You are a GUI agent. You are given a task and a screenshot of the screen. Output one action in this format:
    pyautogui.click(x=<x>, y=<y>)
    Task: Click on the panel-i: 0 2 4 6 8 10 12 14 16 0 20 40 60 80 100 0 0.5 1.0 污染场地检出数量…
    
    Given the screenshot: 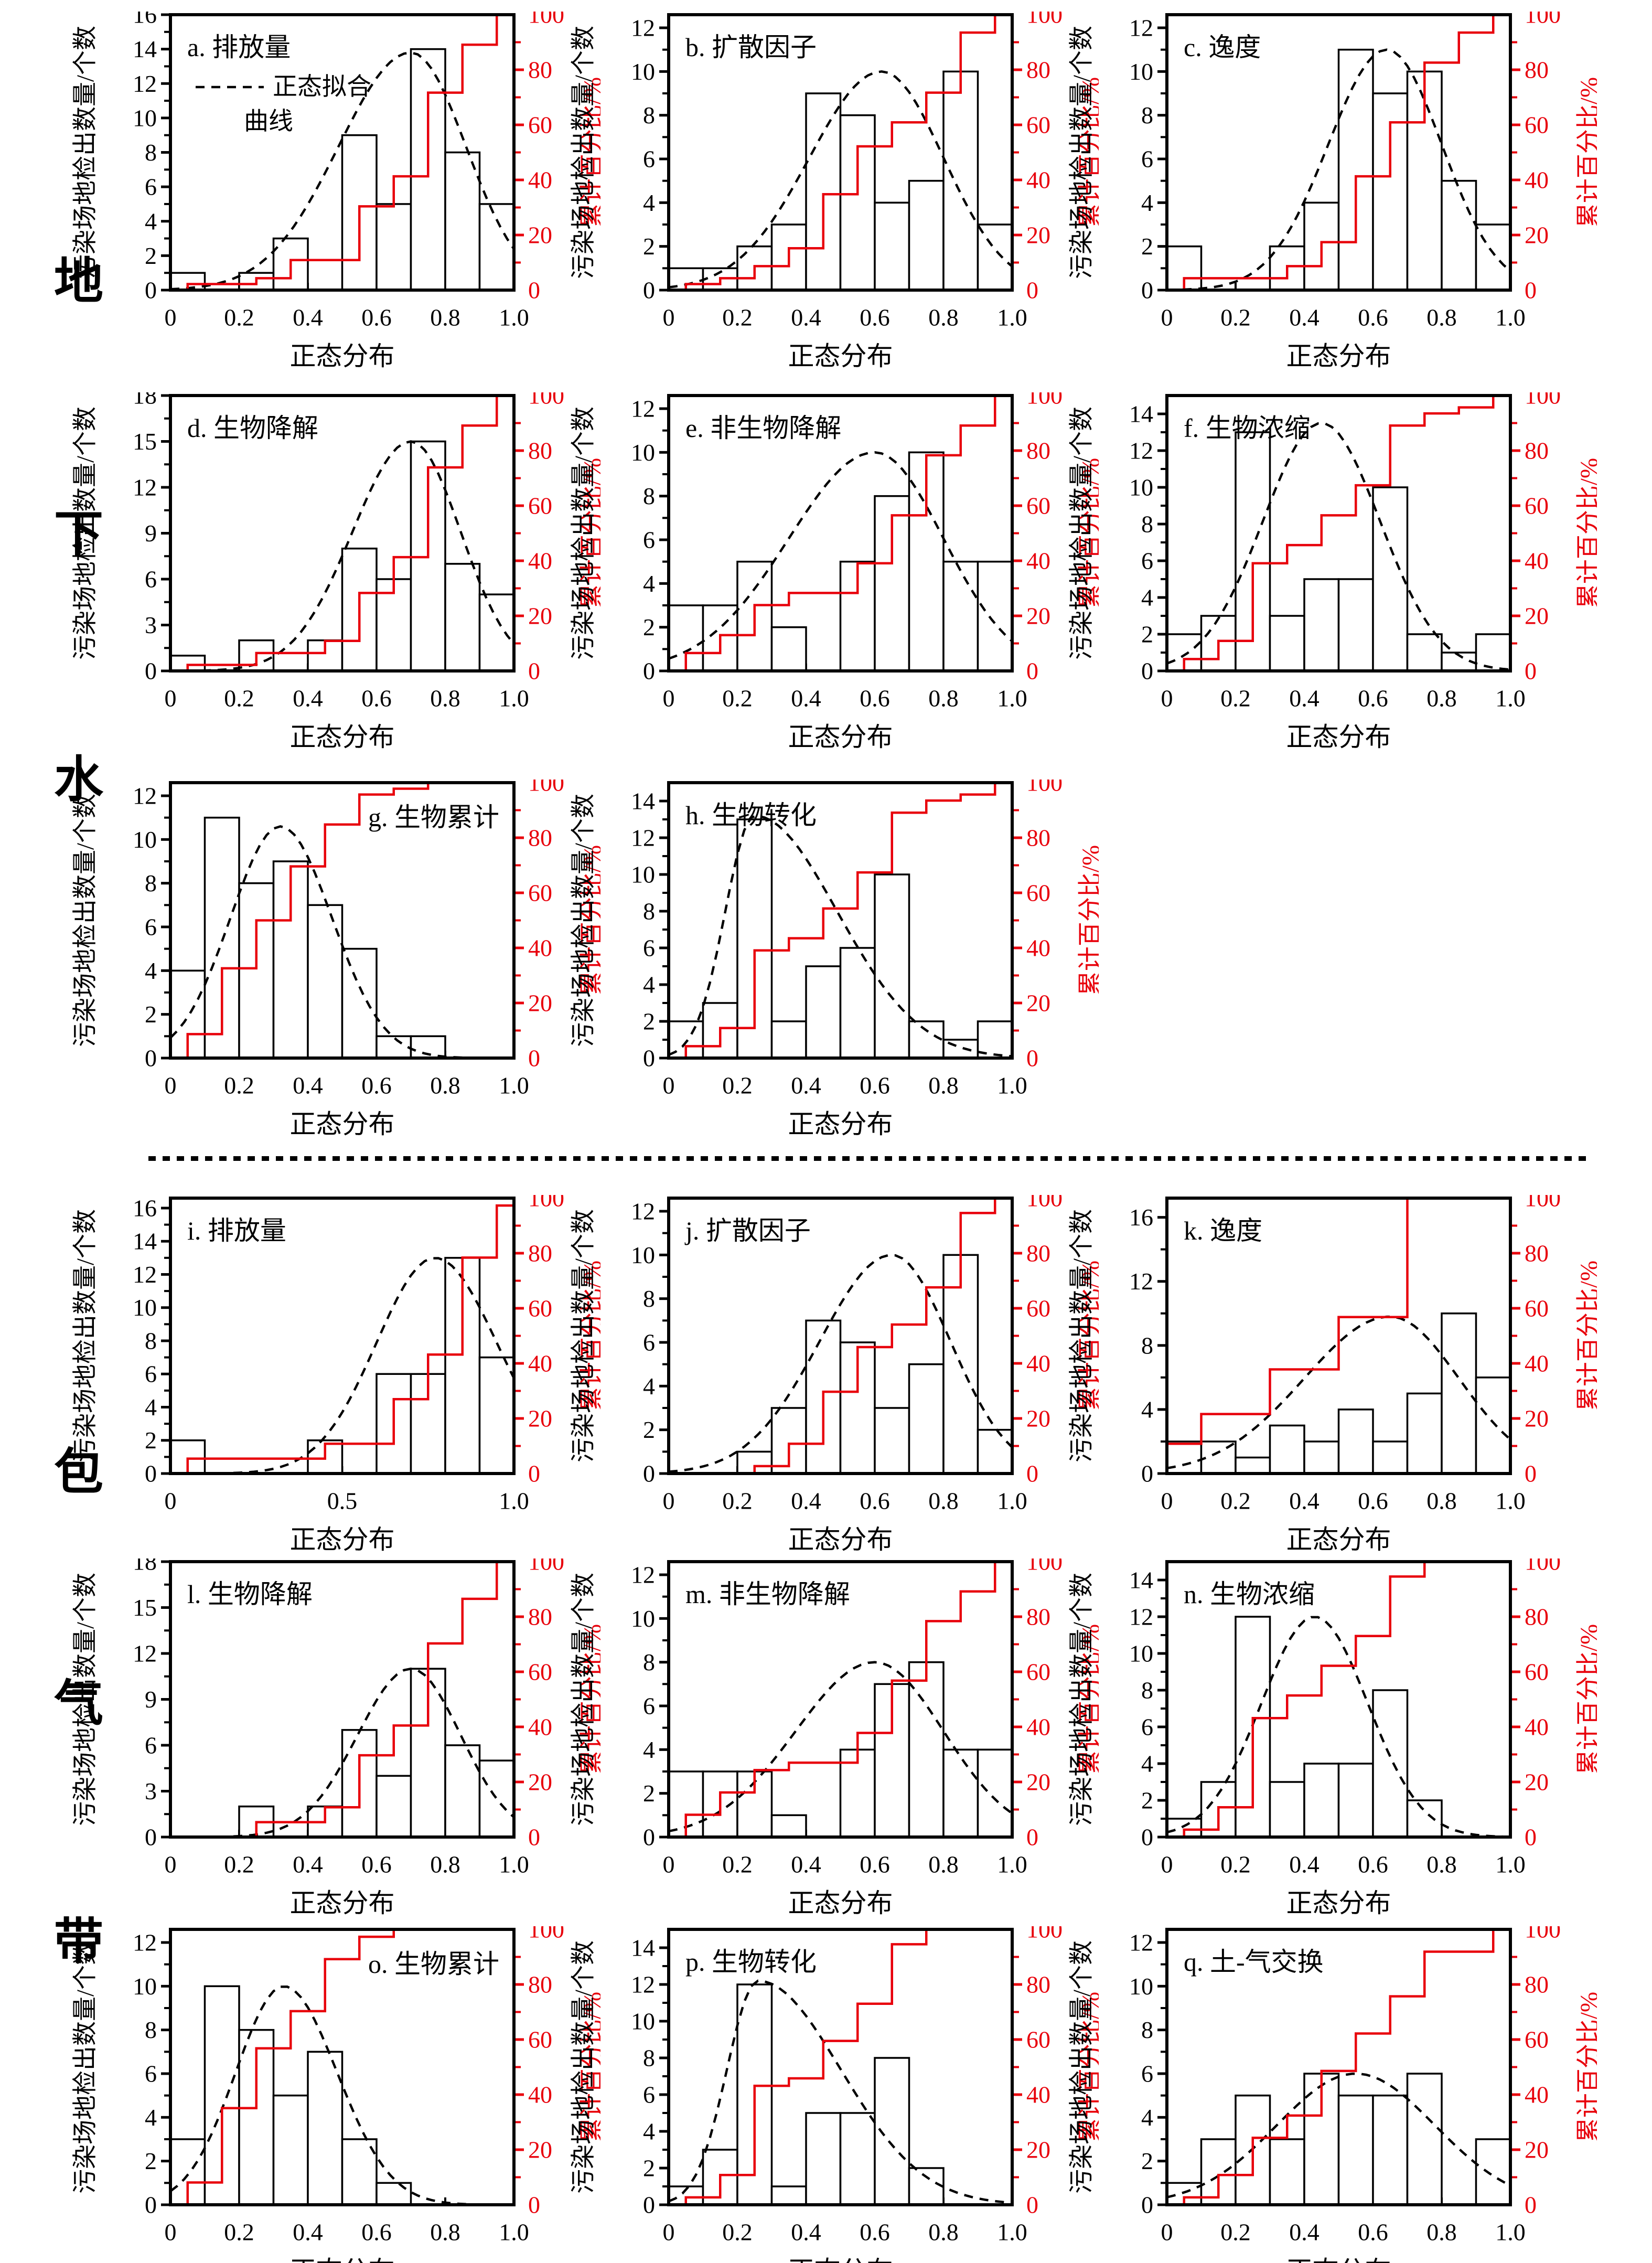 What is the action you would take?
    pyautogui.click(x=336, y=1374)
    